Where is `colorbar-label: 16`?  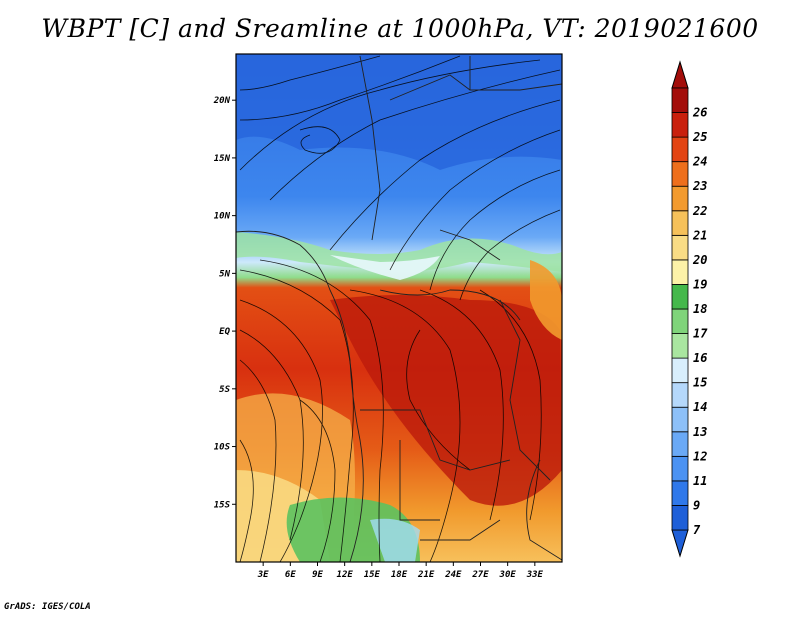
colorbar-label: 16 is located at coordinates (700, 358).